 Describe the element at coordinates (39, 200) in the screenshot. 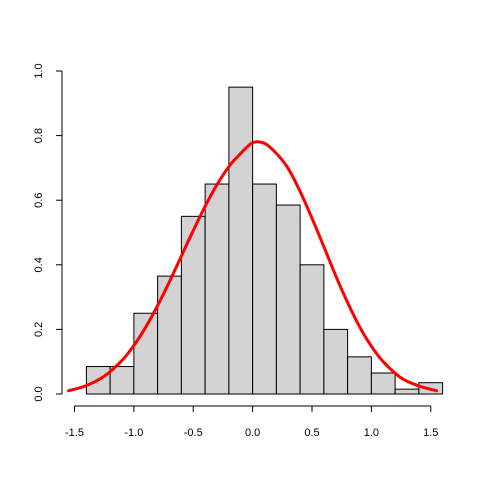

I see `y-tick-label: 0.6` at that location.